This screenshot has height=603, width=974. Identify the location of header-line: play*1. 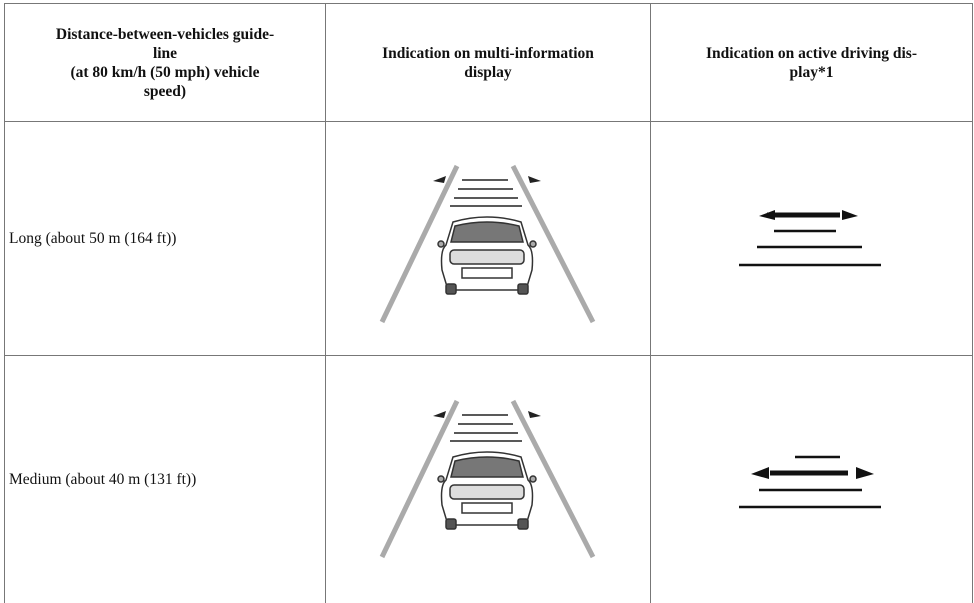
(811, 72).